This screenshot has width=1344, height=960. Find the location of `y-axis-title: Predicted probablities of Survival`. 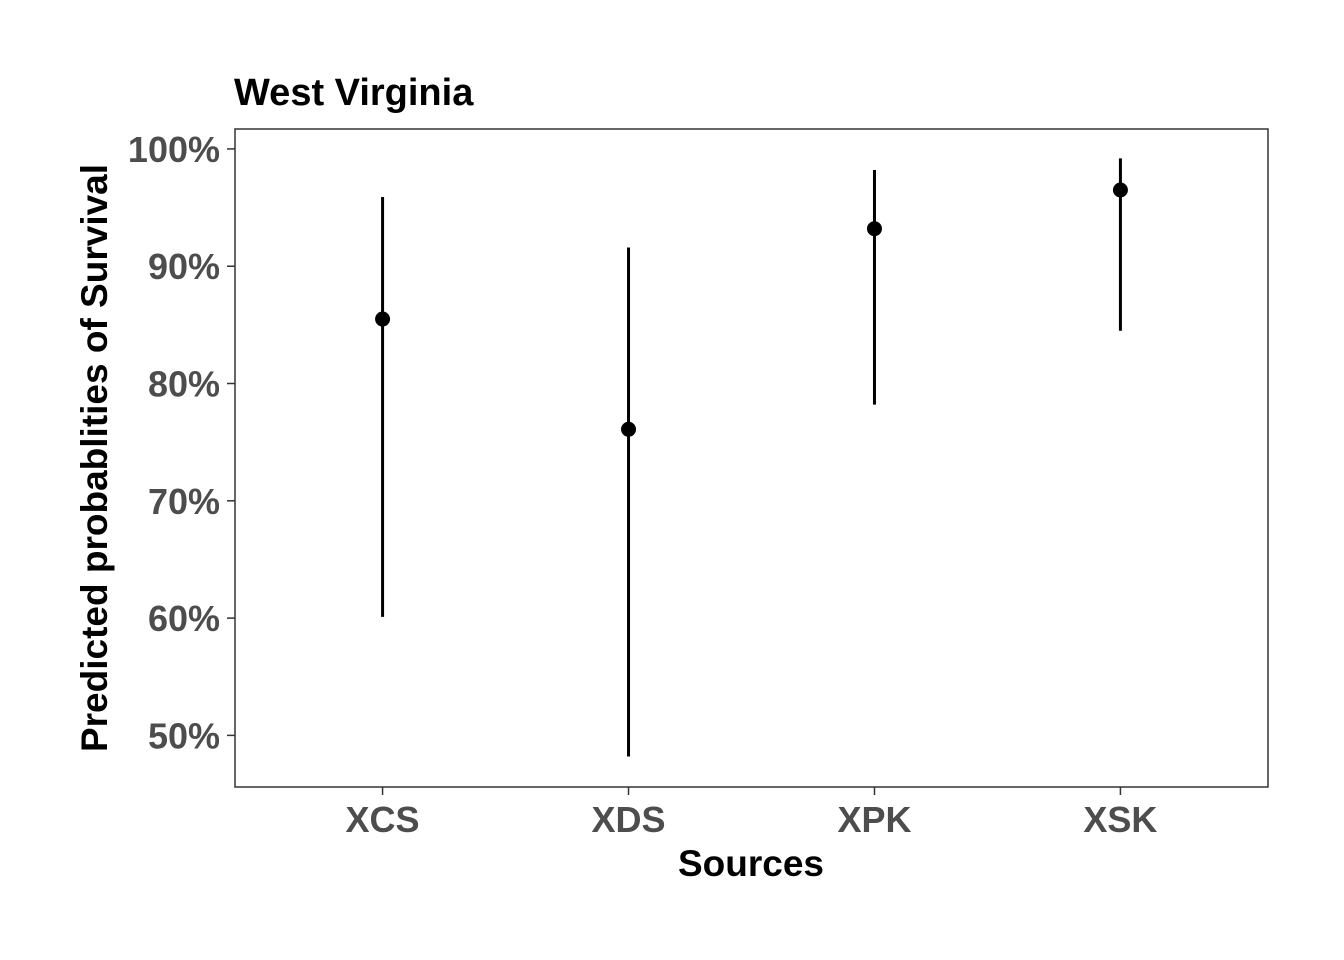

y-axis-title: Predicted probablities of Survival is located at coordinates (94, 458).